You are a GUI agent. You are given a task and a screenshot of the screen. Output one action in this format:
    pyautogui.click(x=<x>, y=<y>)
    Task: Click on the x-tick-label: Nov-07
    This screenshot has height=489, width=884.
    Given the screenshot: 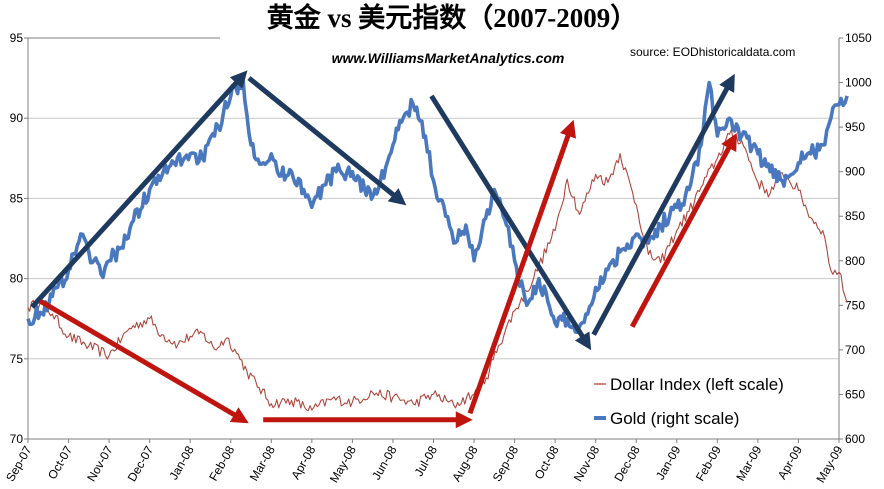 What is the action you would take?
    pyautogui.click(x=100, y=463)
    